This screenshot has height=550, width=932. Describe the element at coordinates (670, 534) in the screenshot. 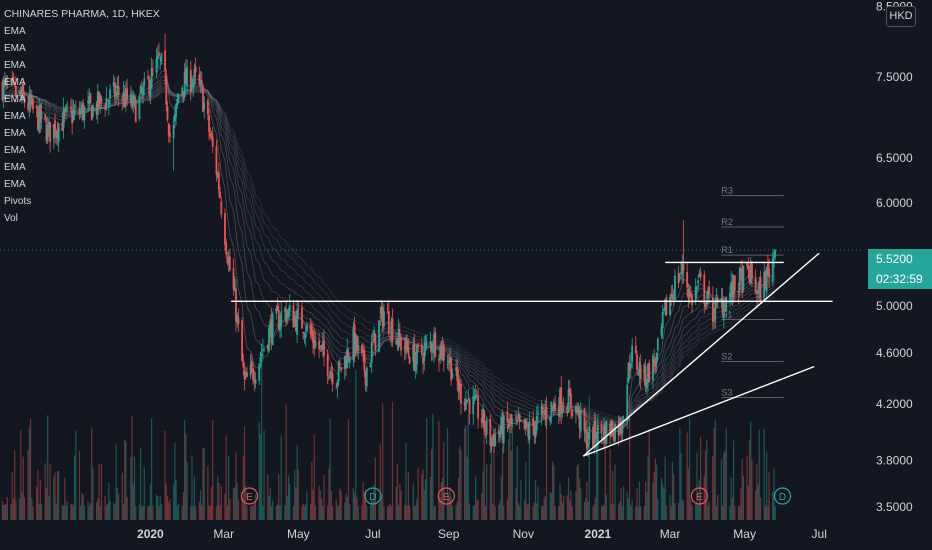

I see `time-tick-label: Mar` at that location.